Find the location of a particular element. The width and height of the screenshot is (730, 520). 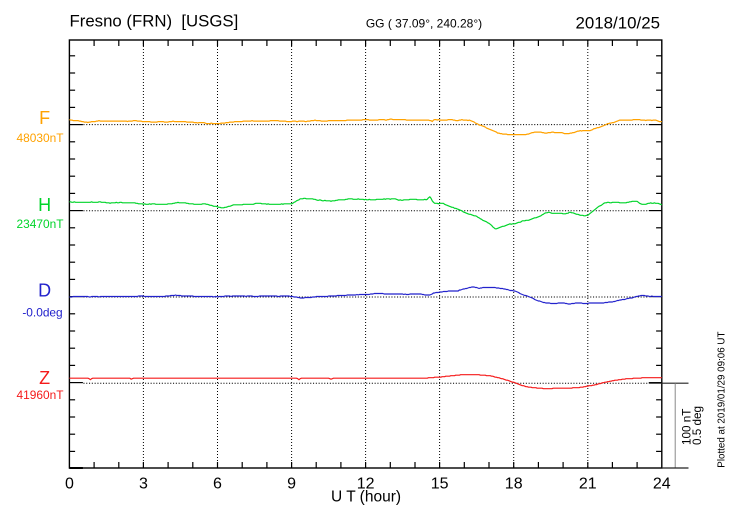

svg-text: Plotted at 2019/01/29 09:06 UT is located at coordinates (721, 400).